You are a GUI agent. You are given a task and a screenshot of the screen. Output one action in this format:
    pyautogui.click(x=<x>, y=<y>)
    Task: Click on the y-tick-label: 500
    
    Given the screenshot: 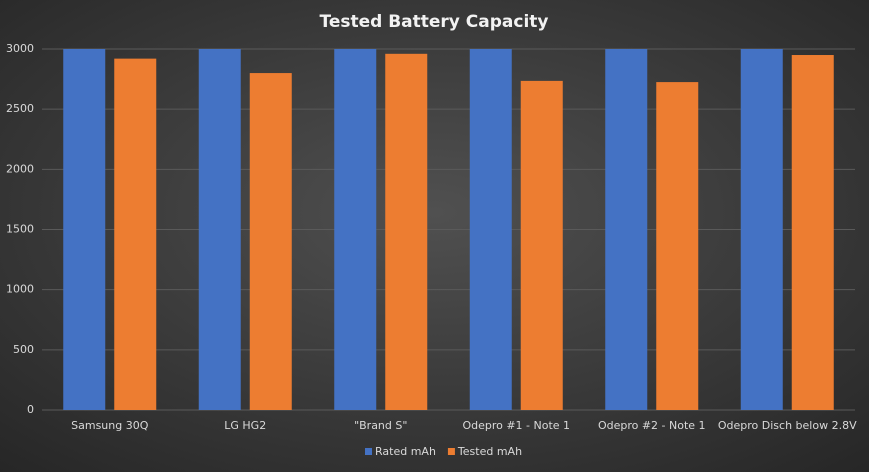 What is the action you would take?
    pyautogui.click(x=23, y=349)
    